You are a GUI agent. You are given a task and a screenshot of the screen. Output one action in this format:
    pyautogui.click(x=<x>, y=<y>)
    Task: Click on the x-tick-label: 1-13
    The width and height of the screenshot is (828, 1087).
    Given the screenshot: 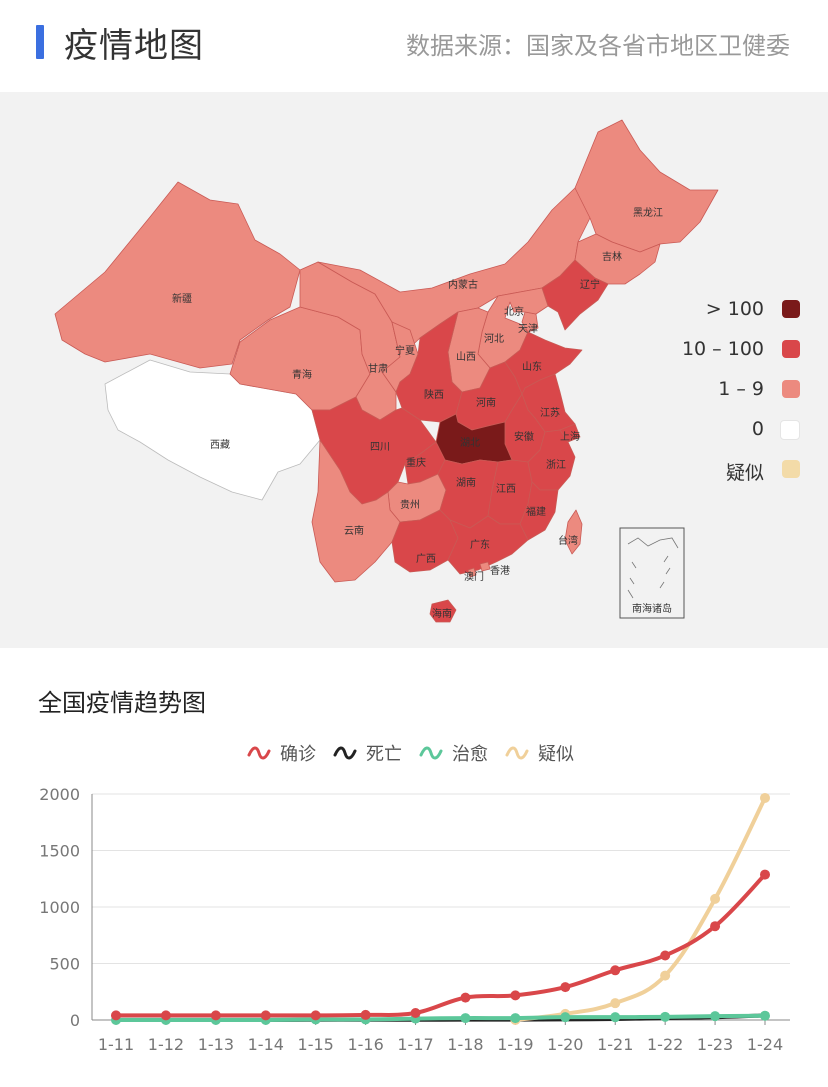 What is the action you would take?
    pyautogui.click(x=216, y=1044)
    